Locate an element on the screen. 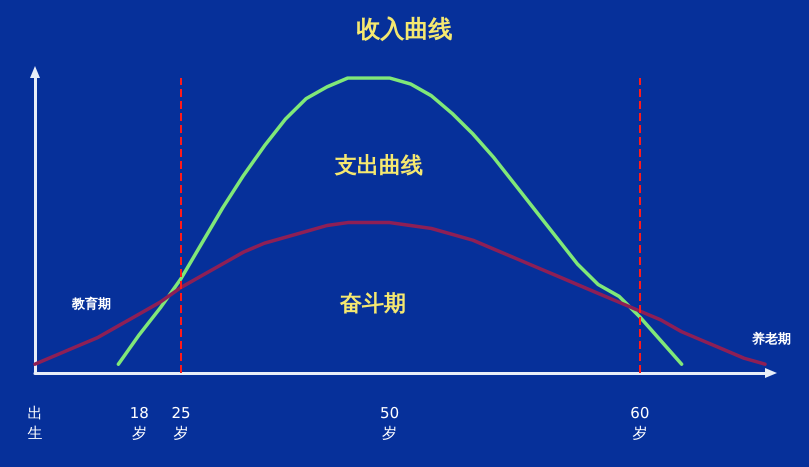 Image resolution: width=809 pixels, height=467 pixels. x-tick-label: 出生 is located at coordinates (35, 423).